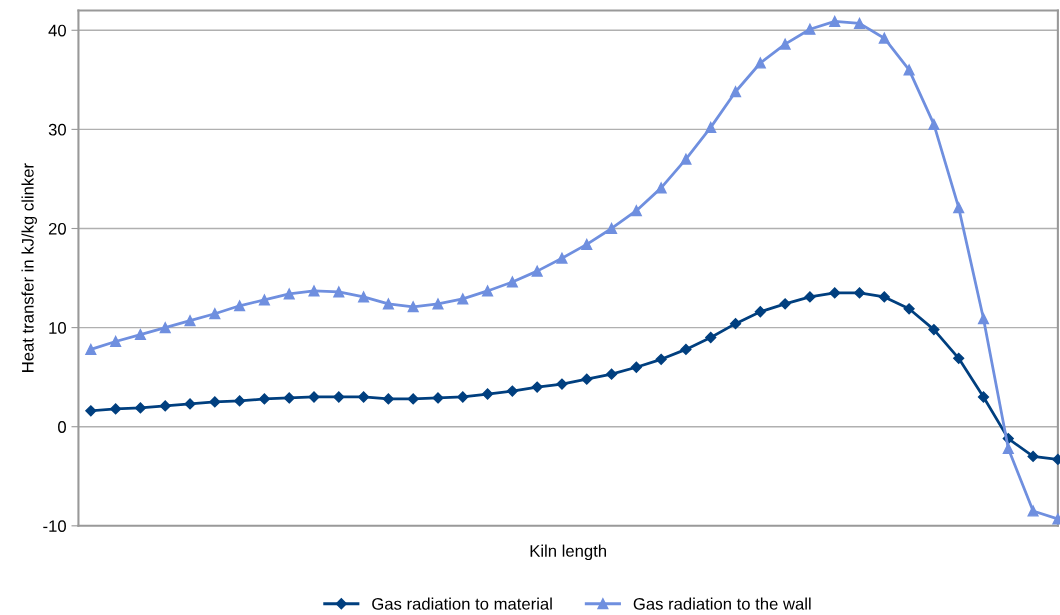 This screenshot has width=1060, height=615. What do you see at coordinates (722, 603) in the screenshot?
I see `legend-label: Gas radiation to the wall` at bounding box center [722, 603].